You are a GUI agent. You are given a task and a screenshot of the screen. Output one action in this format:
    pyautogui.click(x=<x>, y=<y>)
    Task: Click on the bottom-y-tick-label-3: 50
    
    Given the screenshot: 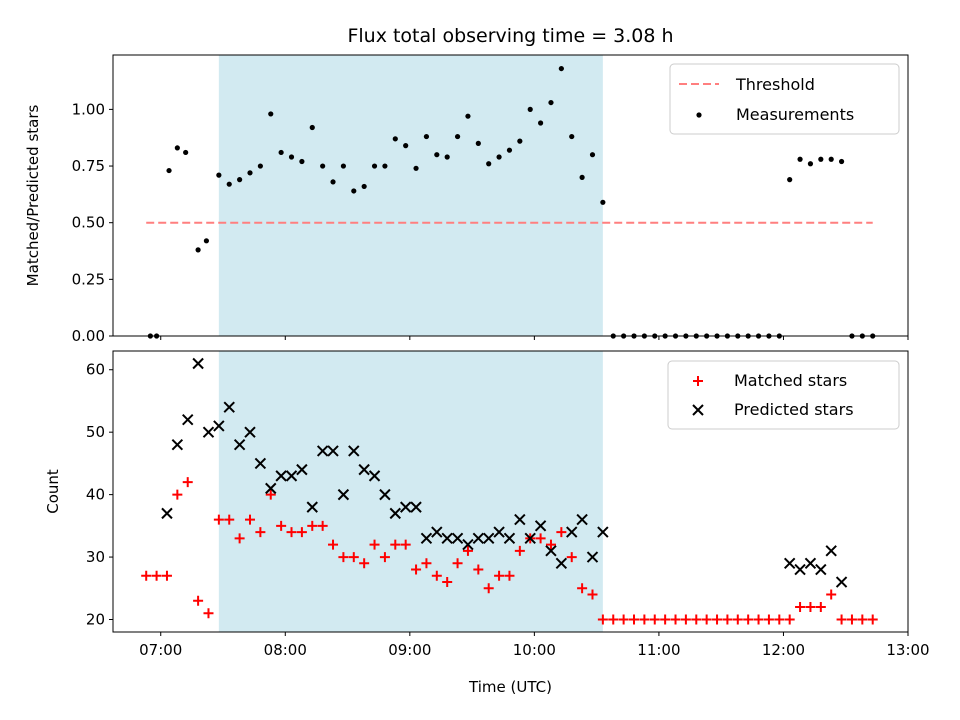 What is the action you would take?
    pyautogui.click(x=95, y=432)
    